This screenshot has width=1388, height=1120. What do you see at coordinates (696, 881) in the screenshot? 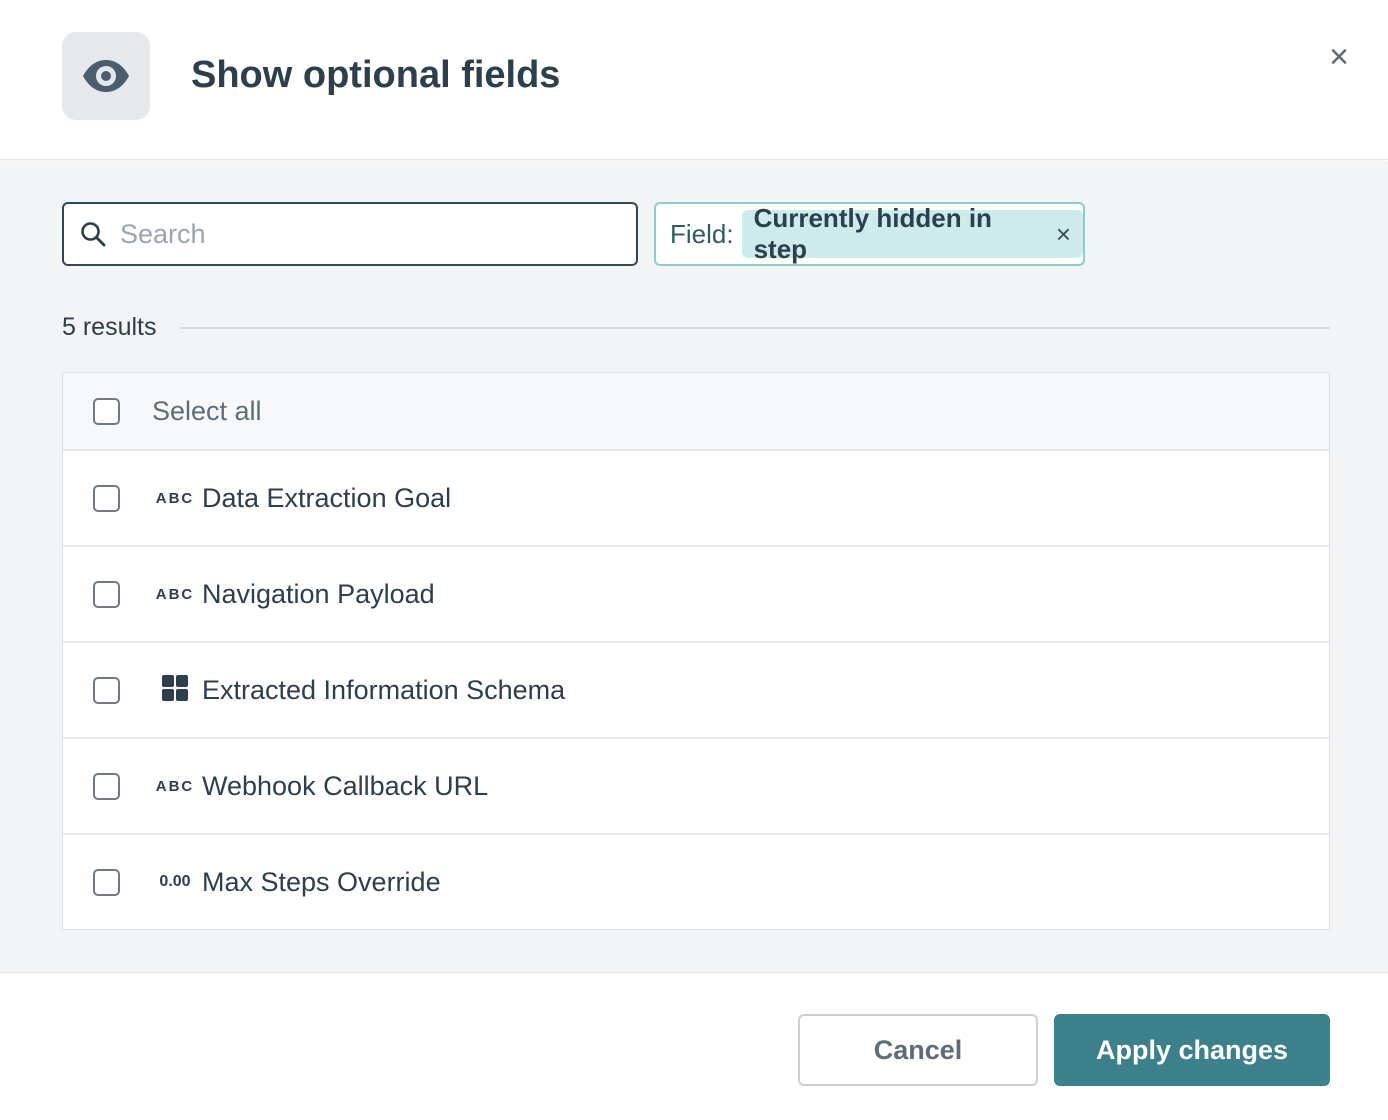
I see `list-item: 0.00 Max Steps Override` at bounding box center [696, 881].